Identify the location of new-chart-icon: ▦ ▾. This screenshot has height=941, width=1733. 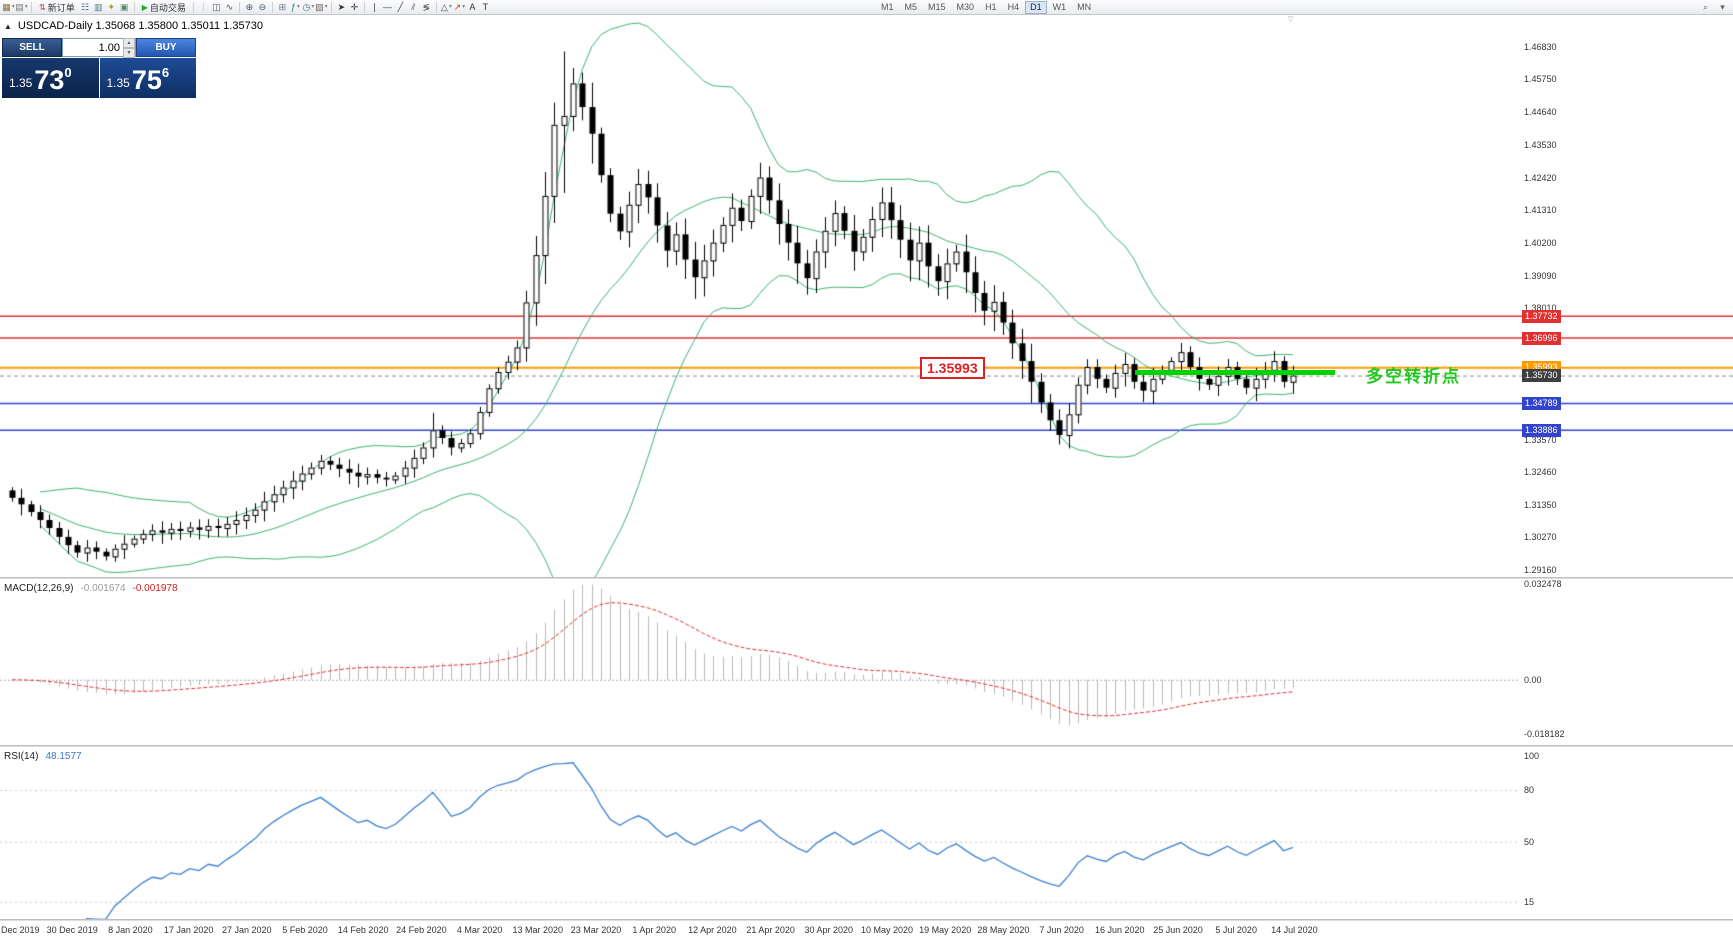
(8, 6).